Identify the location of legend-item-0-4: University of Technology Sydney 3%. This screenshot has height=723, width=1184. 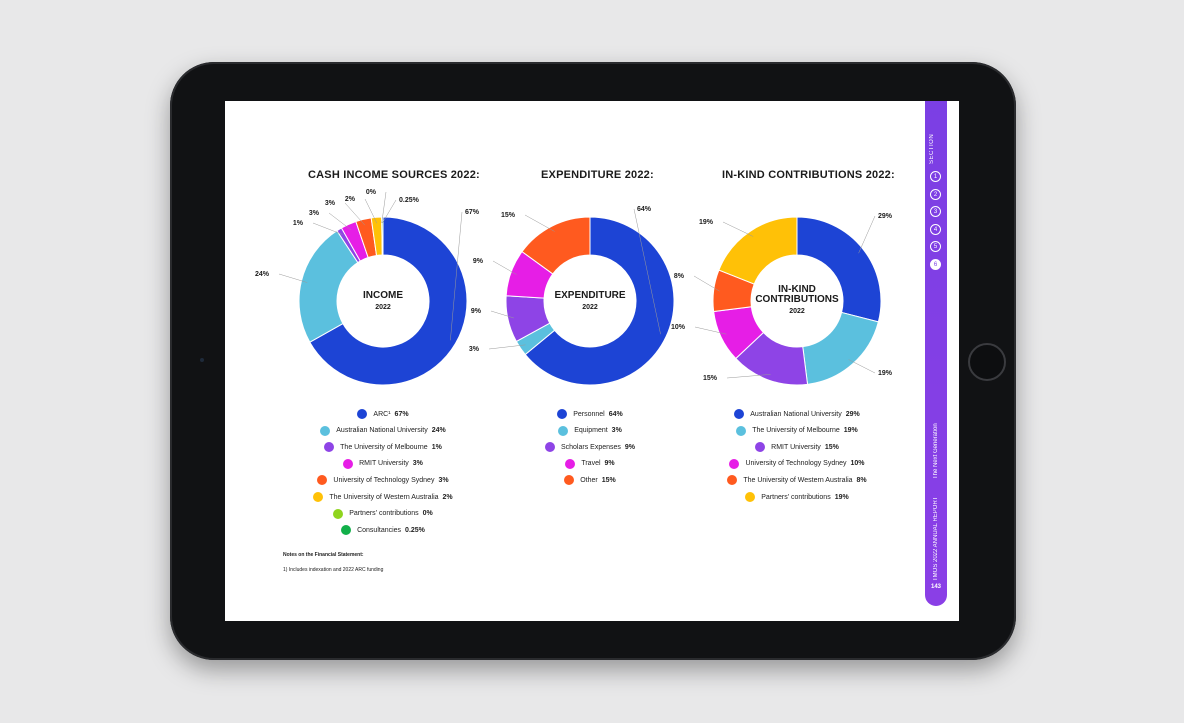
(383, 480).